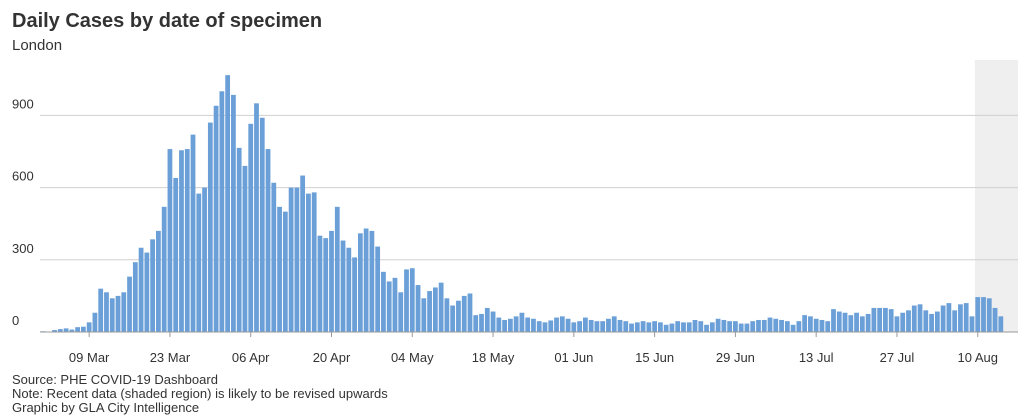 Image resolution: width=1024 pixels, height=418 pixels. I want to click on x-tick-label: 15 Jun, so click(654, 357).